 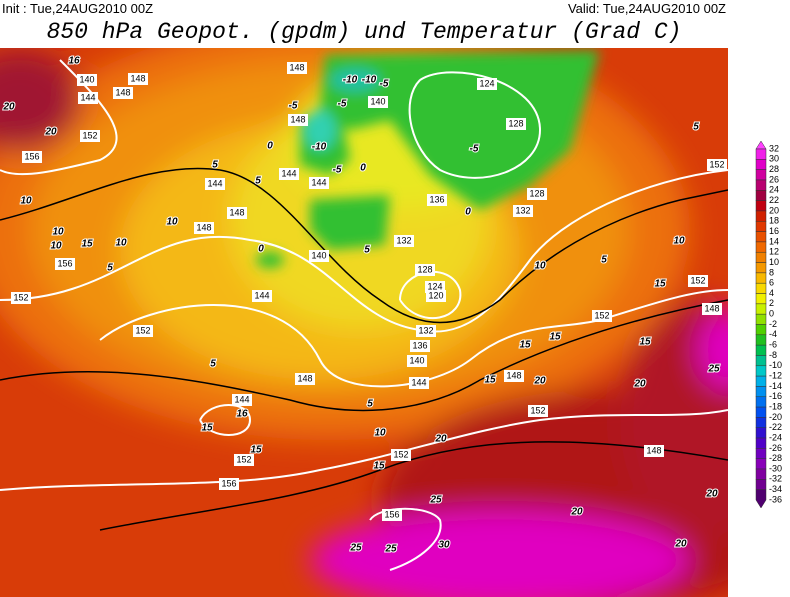 I want to click on colorbar-label: -36, so click(x=775, y=499).